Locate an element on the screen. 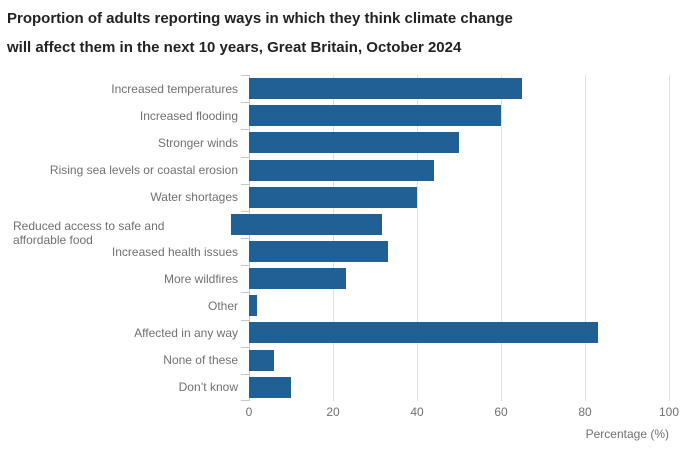 The image size is (680, 453). x-axis-tick-label: 100 is located at coordinates (669, 412).